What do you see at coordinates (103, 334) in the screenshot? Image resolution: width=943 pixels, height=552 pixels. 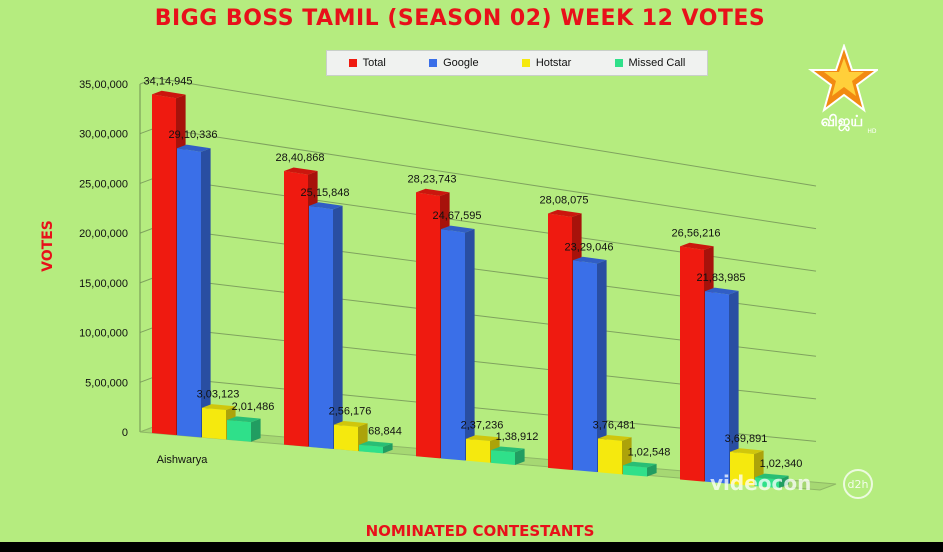 I see `y-tick-label: 10,00,000` at bounding box center [103, 334].